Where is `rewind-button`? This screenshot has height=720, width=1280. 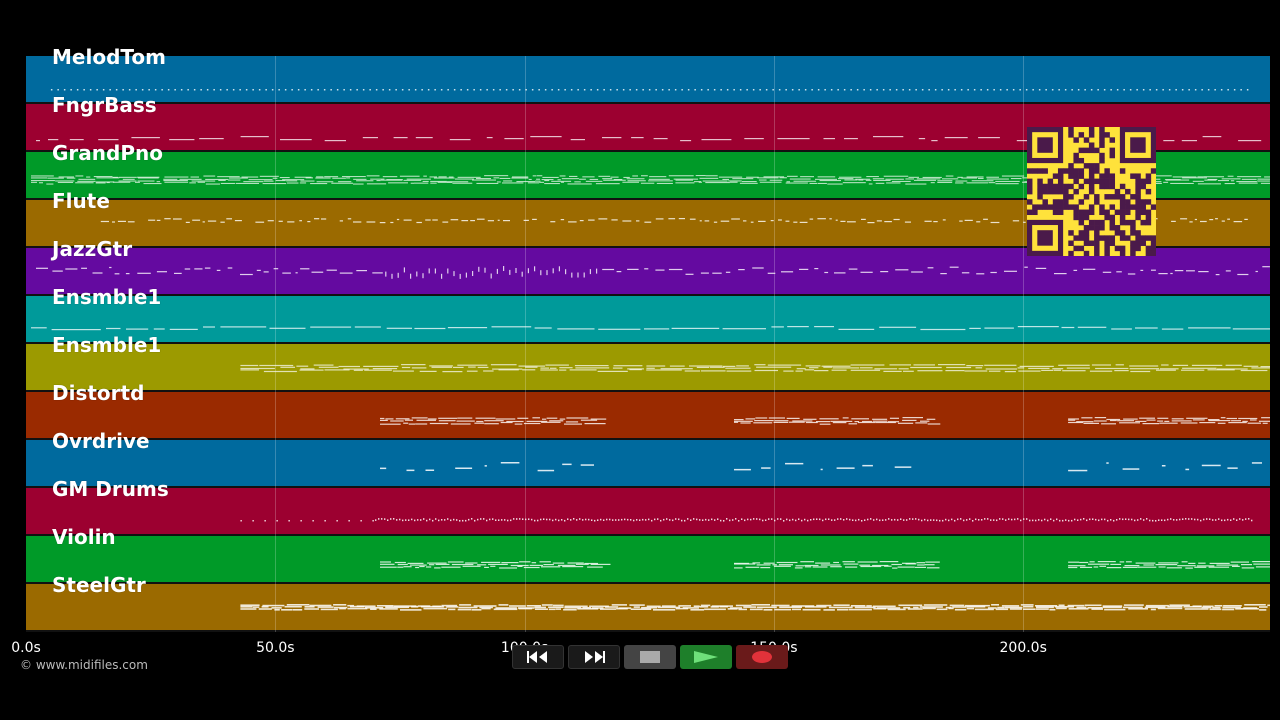 rewind-button is located at coordinates (538, 657).